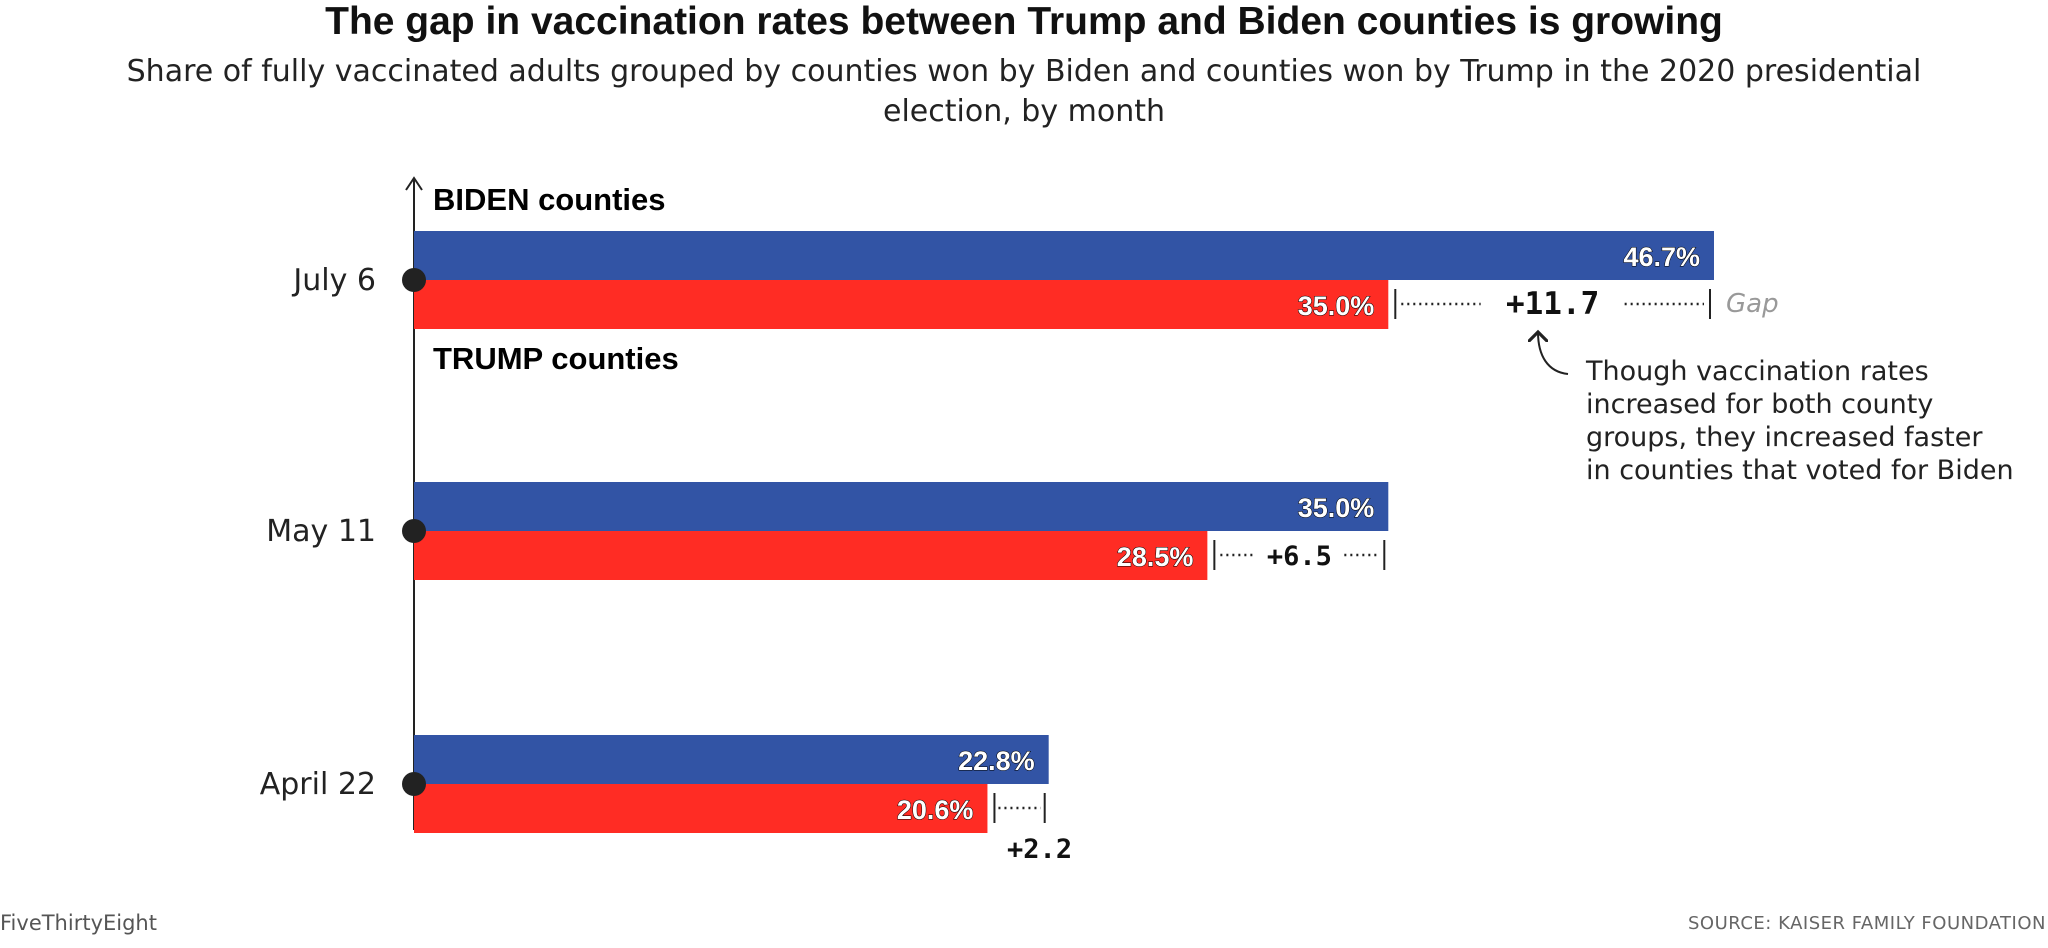 The width and height of the screenshot is (2048, 948). I want to click on y-axis-arrow-icon, so click(414, 183).